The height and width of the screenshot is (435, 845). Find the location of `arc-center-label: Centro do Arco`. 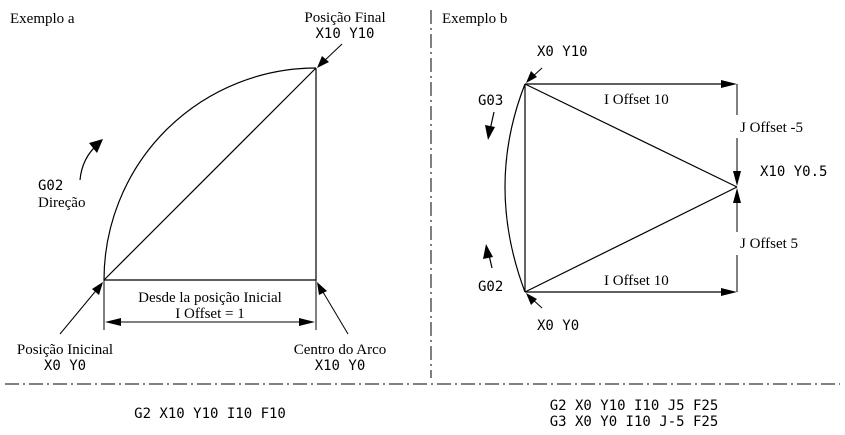

arc-center-label: Centro do Arco is located at coordinates (340, 350).